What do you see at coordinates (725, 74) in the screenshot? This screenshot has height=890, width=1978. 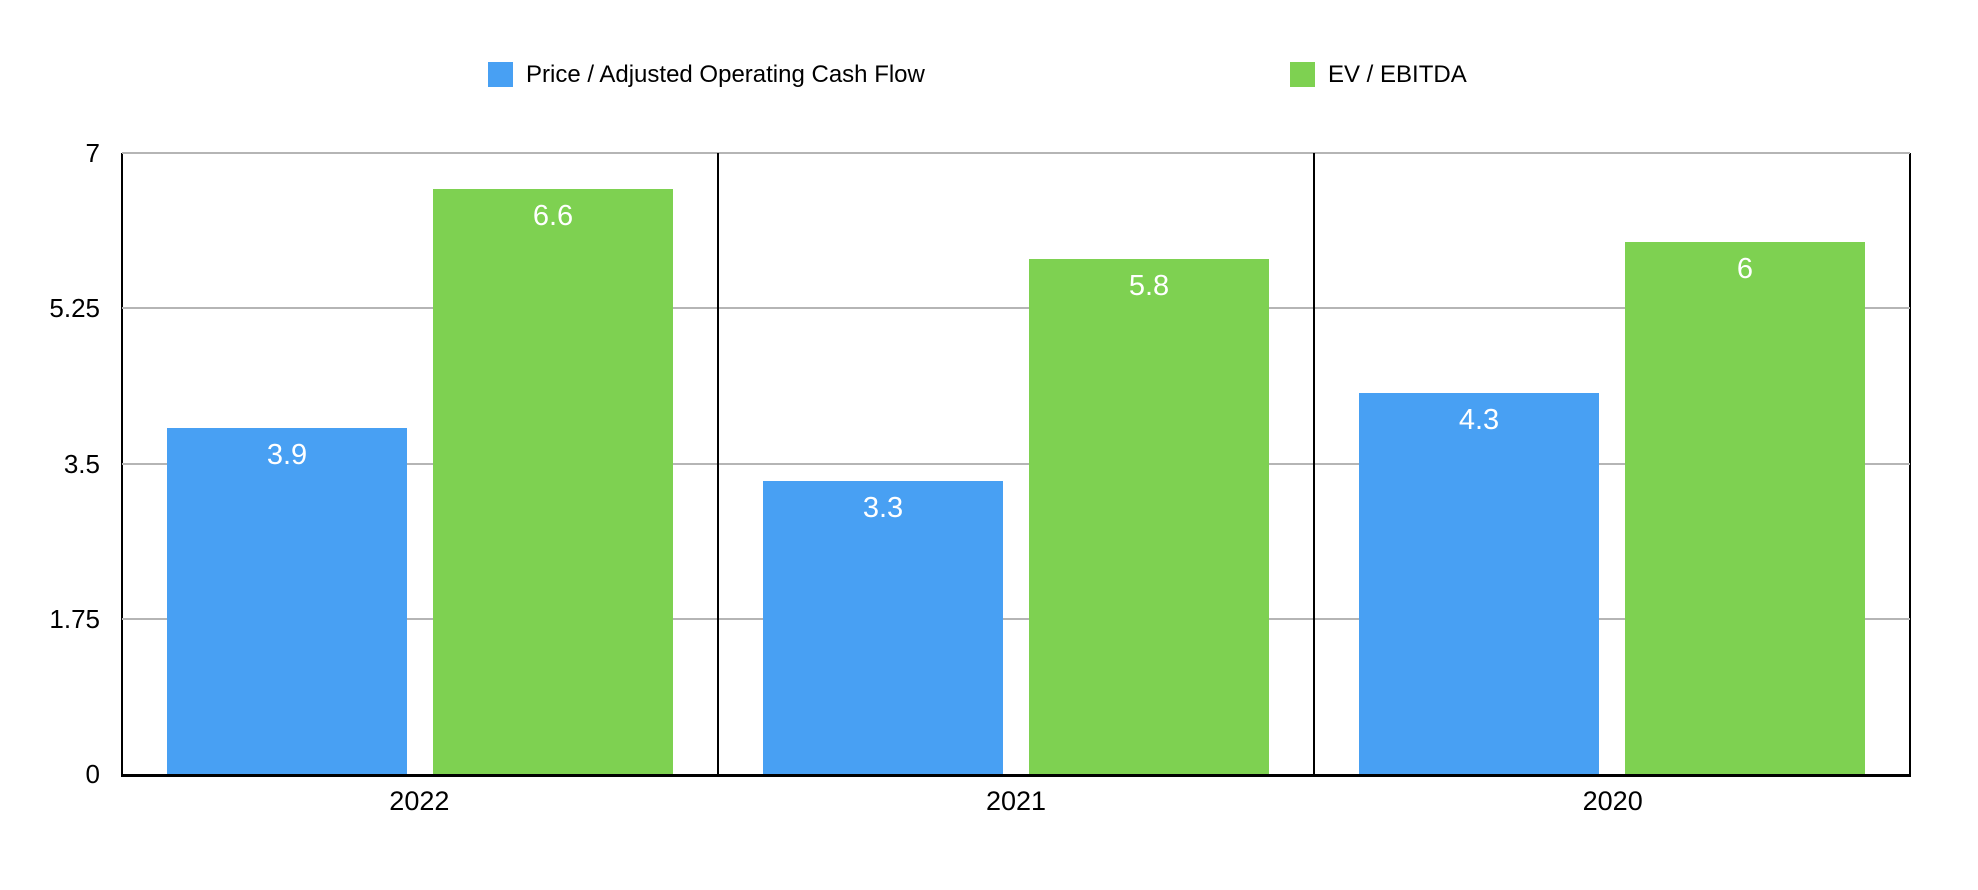 I see `legend-label: Price / Adjusted Operating Cash Flow` at bounding box center [725, 74].